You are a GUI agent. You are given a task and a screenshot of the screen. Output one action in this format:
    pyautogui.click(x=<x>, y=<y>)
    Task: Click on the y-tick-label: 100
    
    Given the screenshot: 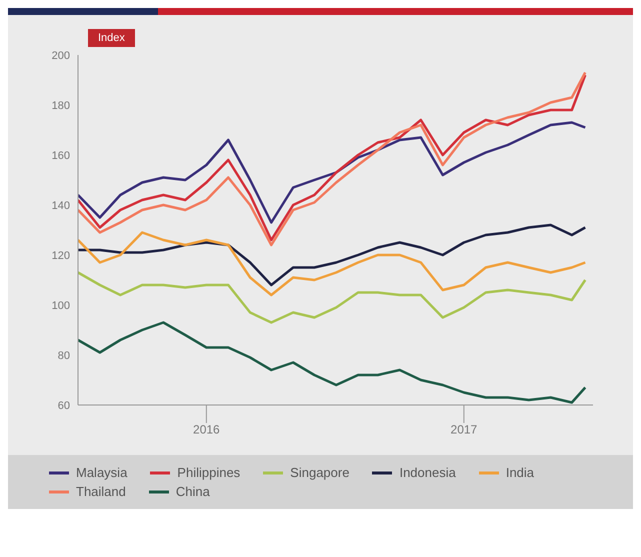 What is the action you would take?
    pyautogui.click(x=61, y=306)
    